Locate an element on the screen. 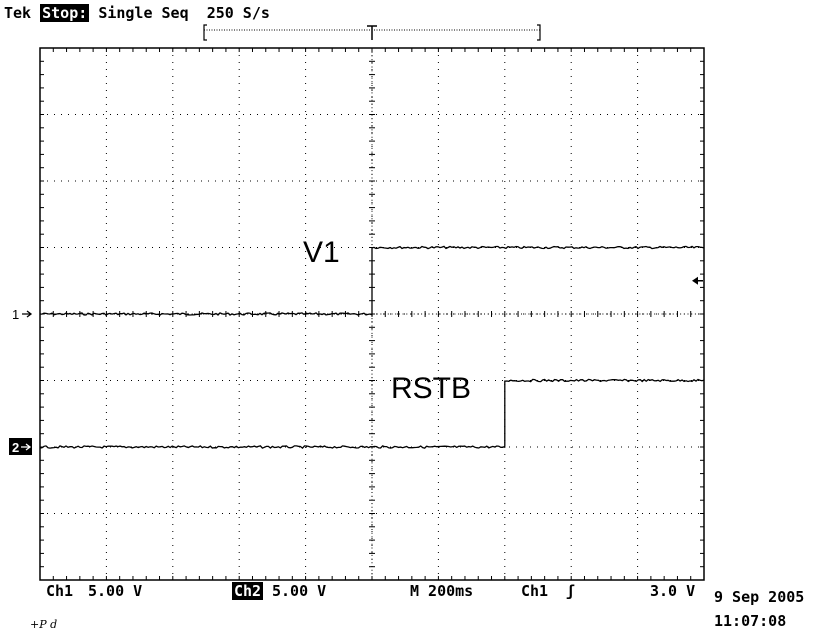 The height and width of the screenshot is (634, 833). ch2-ground-marker-label: 2 is located at coordinates (15, 447).